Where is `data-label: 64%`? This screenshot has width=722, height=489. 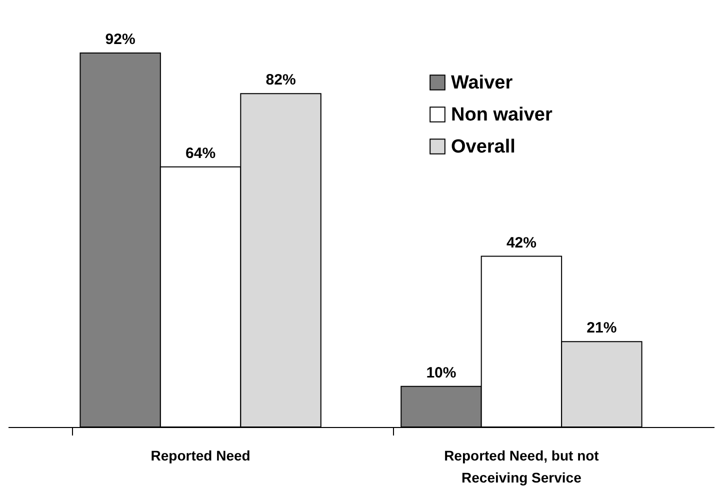
data-label: 64% is located at coordinates (201, 153).